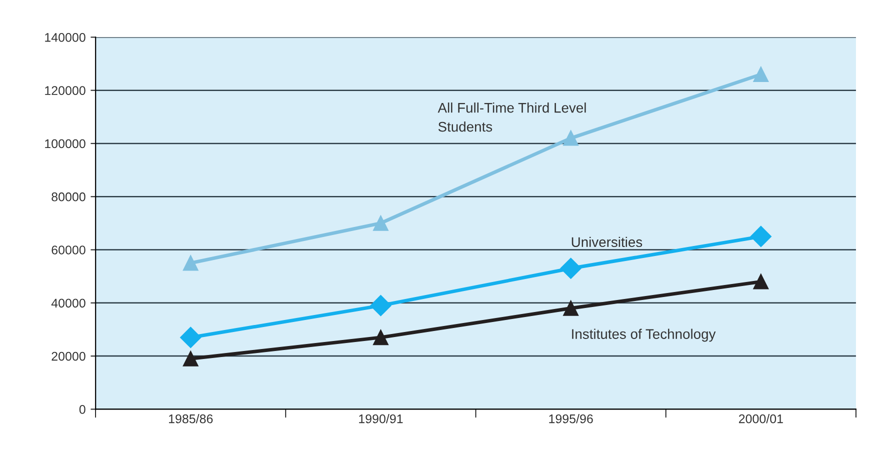  What do you see at coordinates (65, 37) in the screenshot?
I see `y-tick-label: 140000` at bounding box center [65, 37].